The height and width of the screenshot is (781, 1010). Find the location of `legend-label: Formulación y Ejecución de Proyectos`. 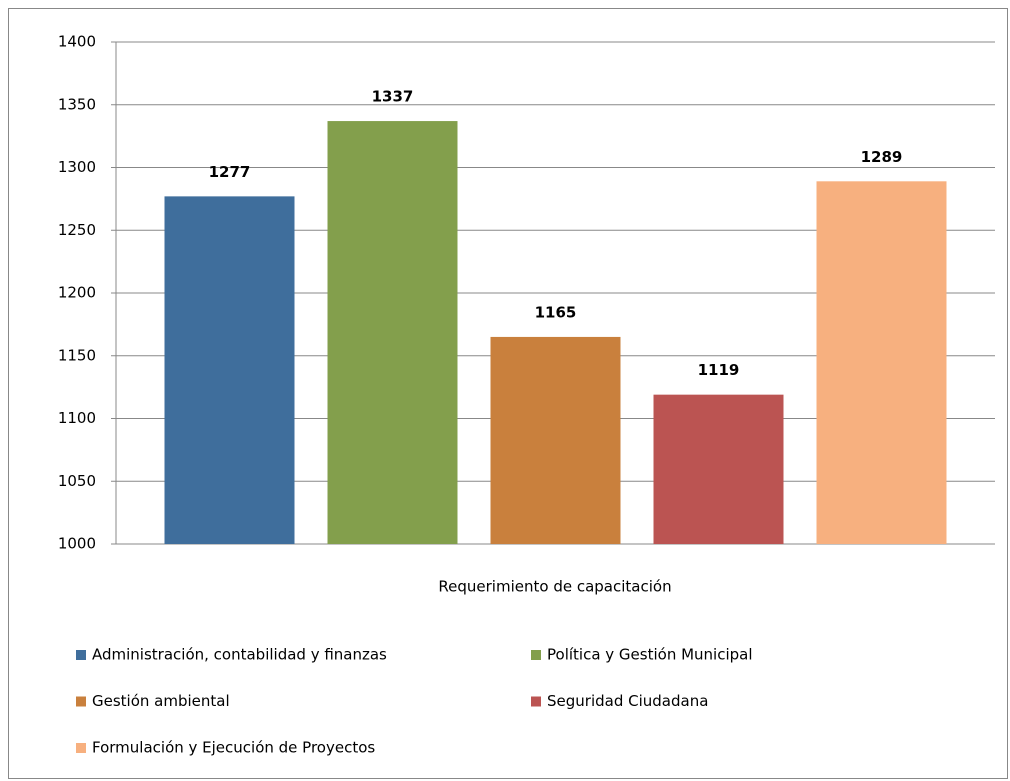

legend-label: Formulación y Ejecución de Proyectos is located at coordinates (233, 748).